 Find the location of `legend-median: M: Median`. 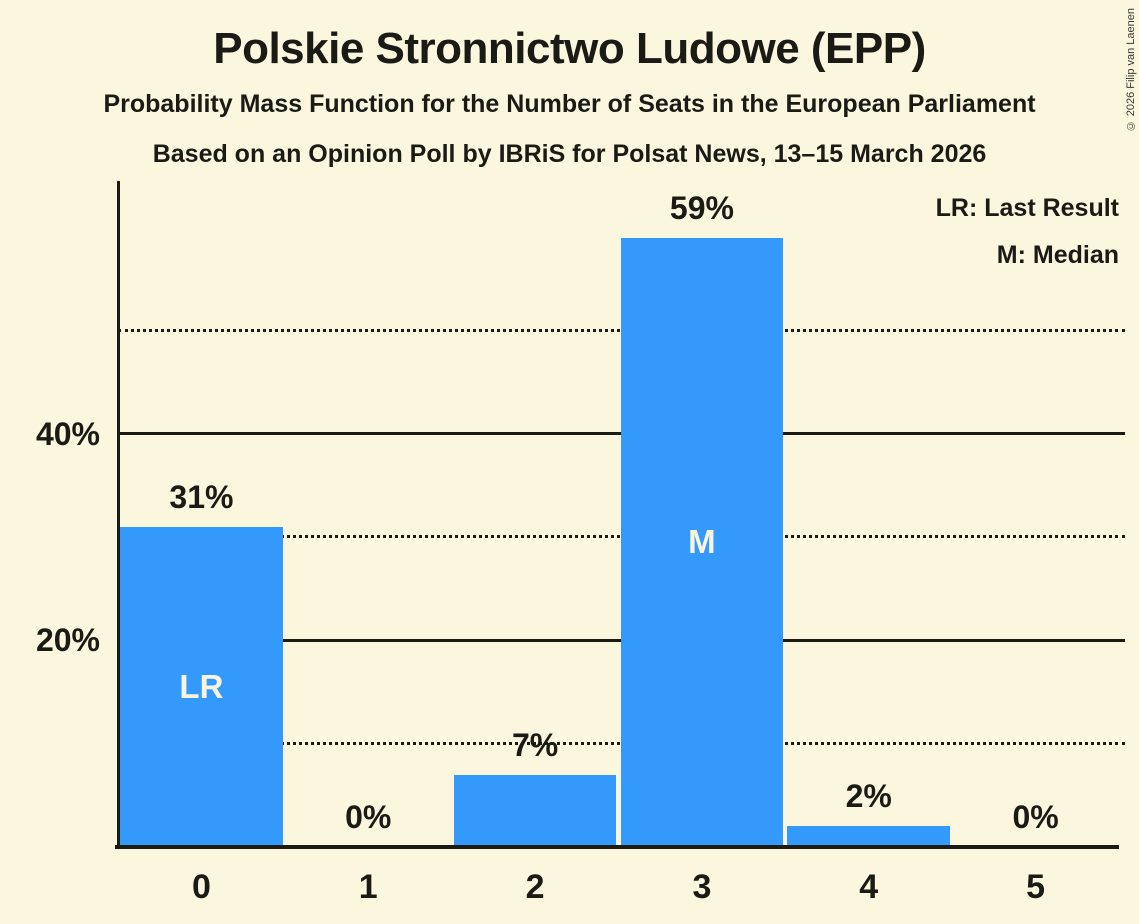

legend-median: M: Median is located at coordinates (1057, 255).